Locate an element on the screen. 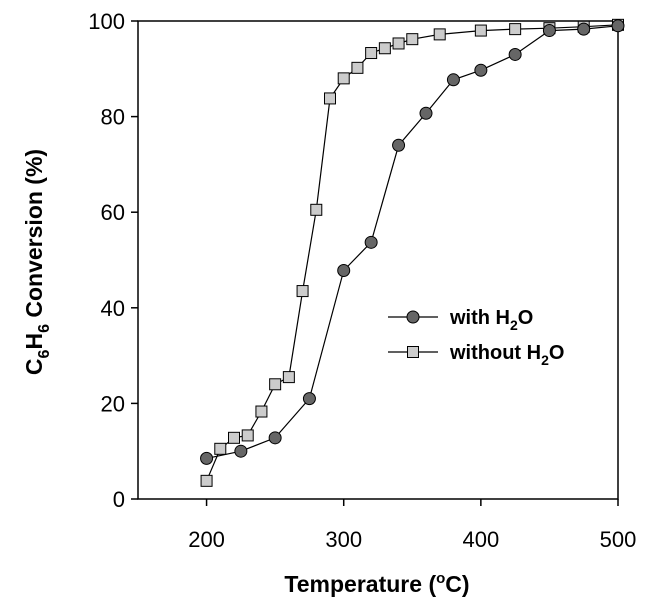 The height and width of the screenshot is (607, 653). x-tick-label: 300 is located at coordinates (343, 539).